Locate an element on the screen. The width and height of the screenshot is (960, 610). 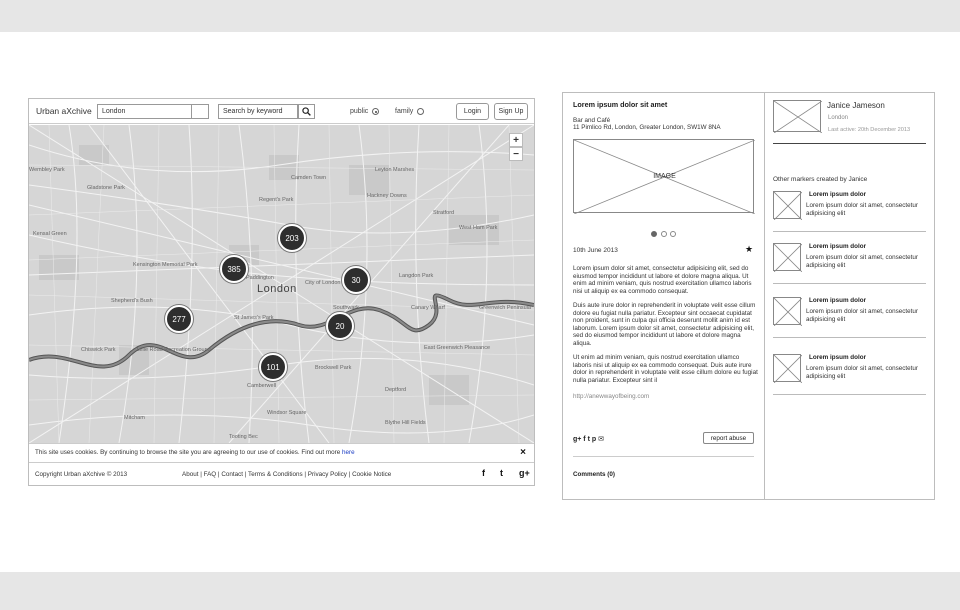
user-name: Janice Jameson is located at coordinates (856, 105).